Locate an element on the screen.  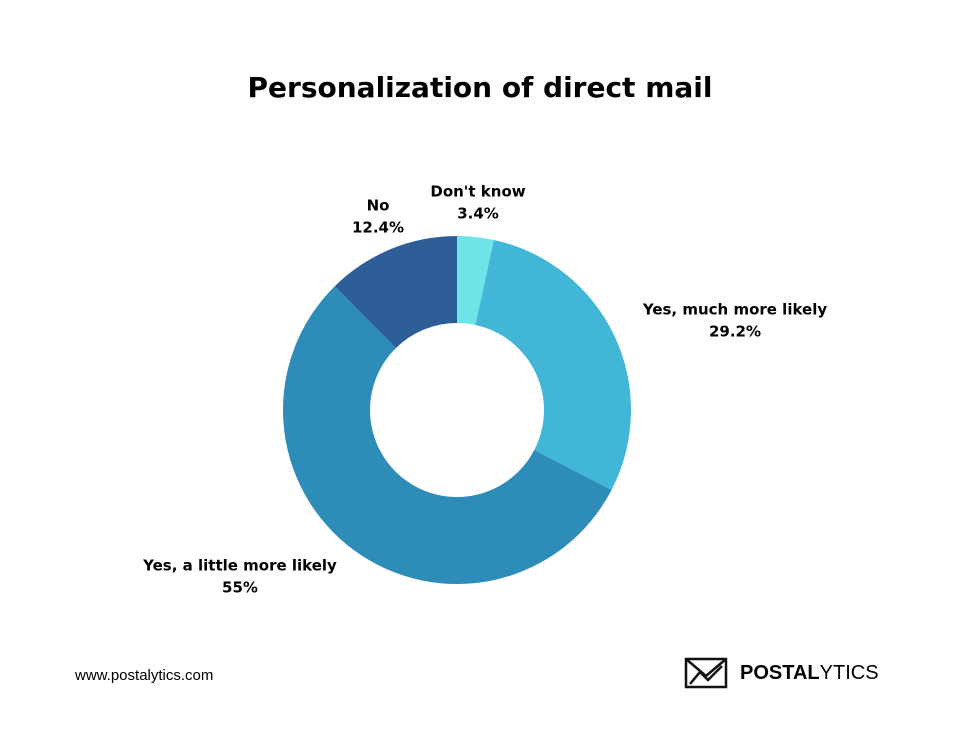
slice-value: 55% is located at coordinates (240, 588).